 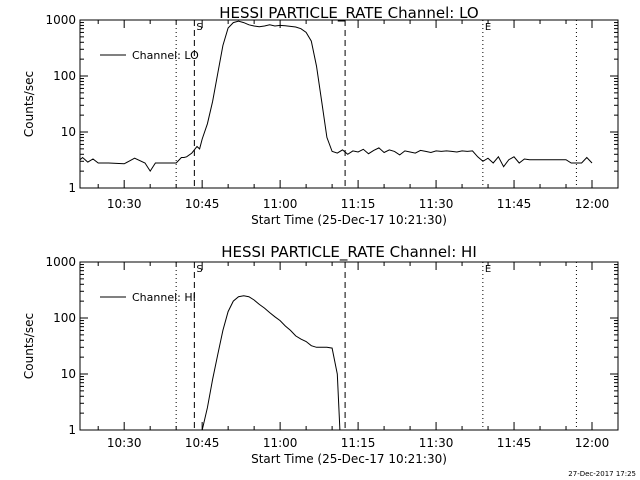 I want to click on legend-label: Channel: HI, so click(x=164, y=297).